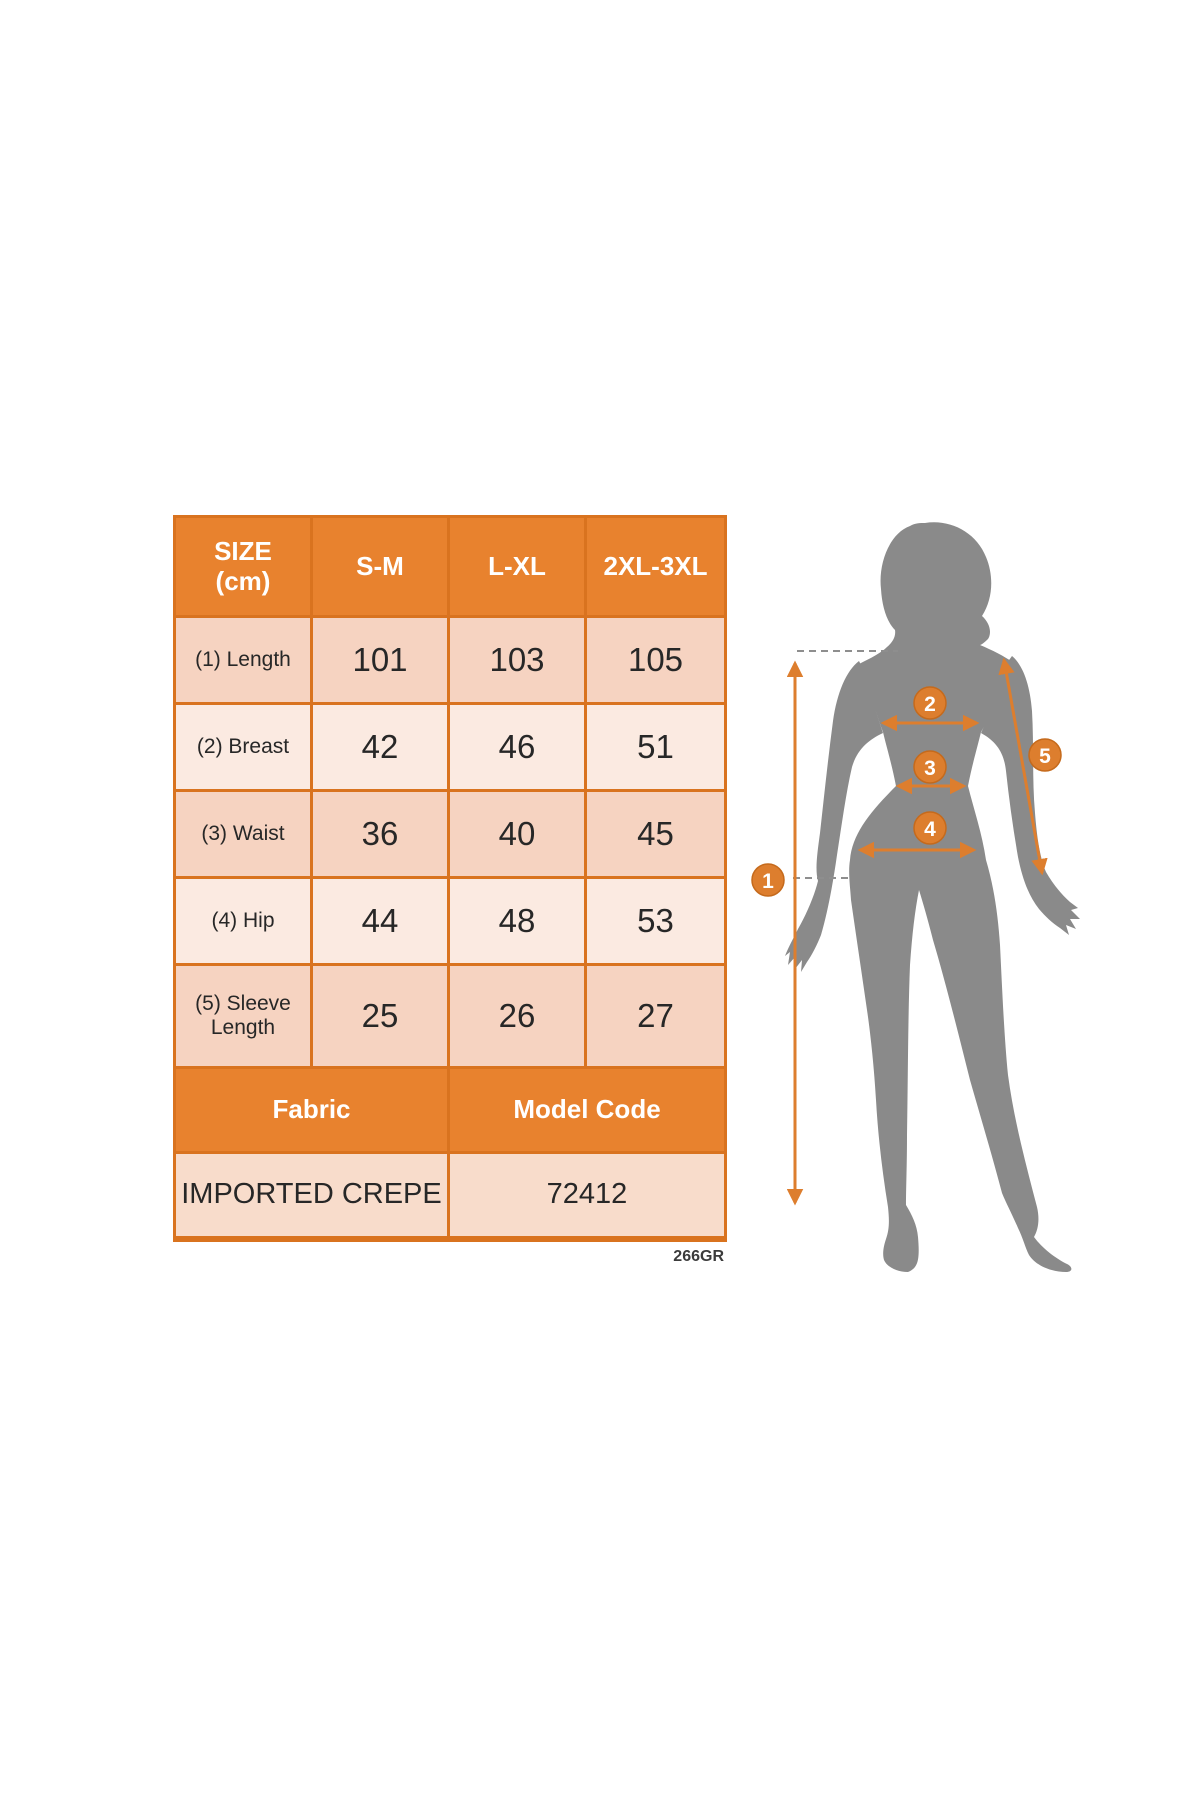  What do you see at coordinates (380, 747) in the screenshot?
I see `breast-value-sm: 42` at bounding box center [380, 747].